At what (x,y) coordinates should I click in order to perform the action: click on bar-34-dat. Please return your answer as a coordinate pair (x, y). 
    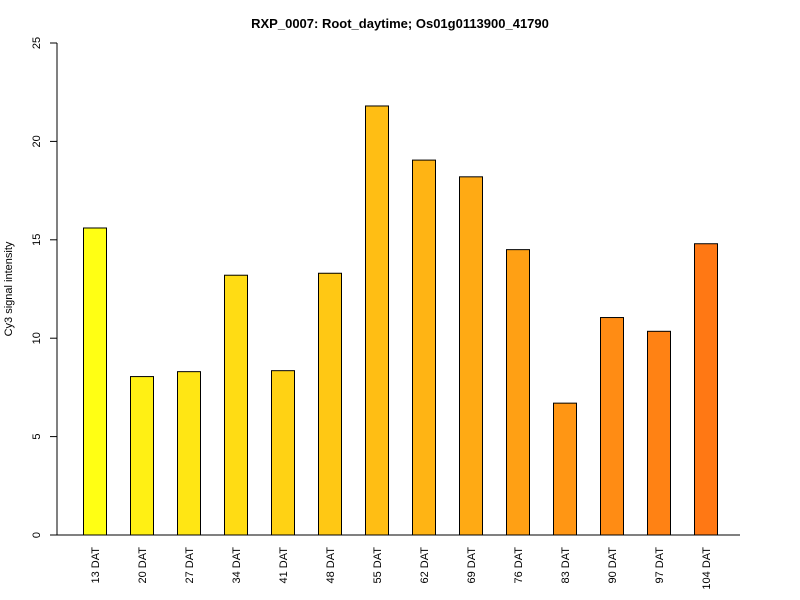
    Looking at the image, I should click on (236, 405).